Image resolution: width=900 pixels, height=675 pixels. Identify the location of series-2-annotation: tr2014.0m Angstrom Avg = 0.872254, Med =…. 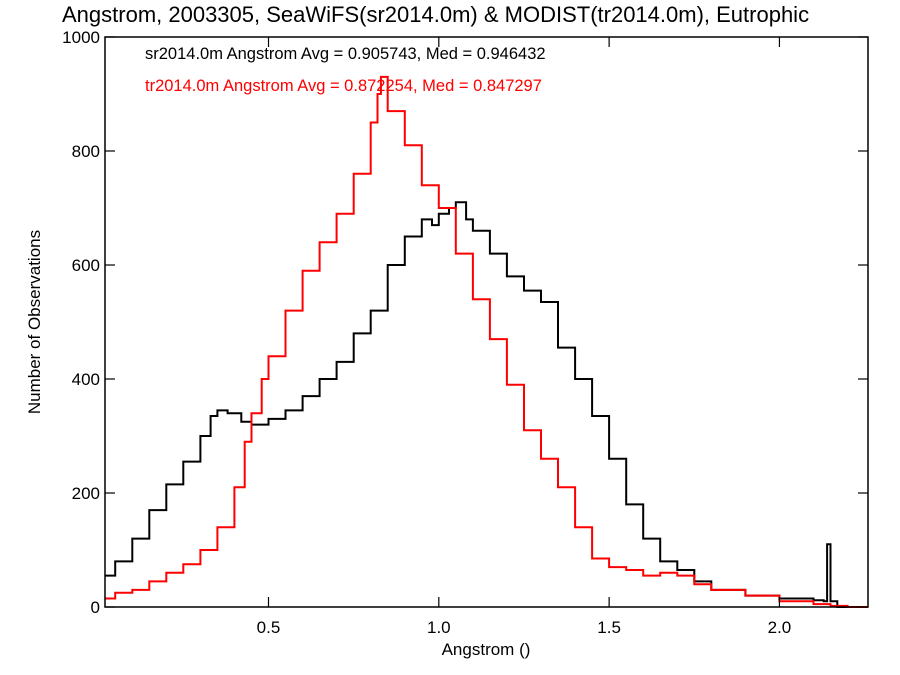
(343, 86).